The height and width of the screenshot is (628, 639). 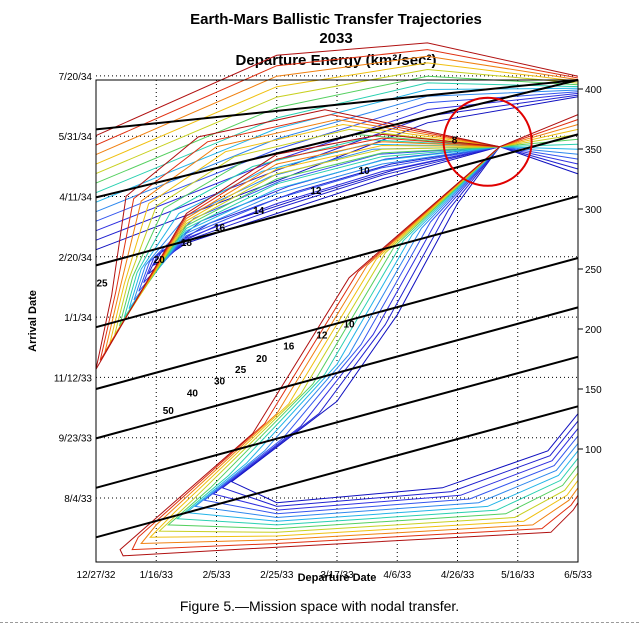 I want to click on right-tick-label: 250, so click(x=593, y=270).